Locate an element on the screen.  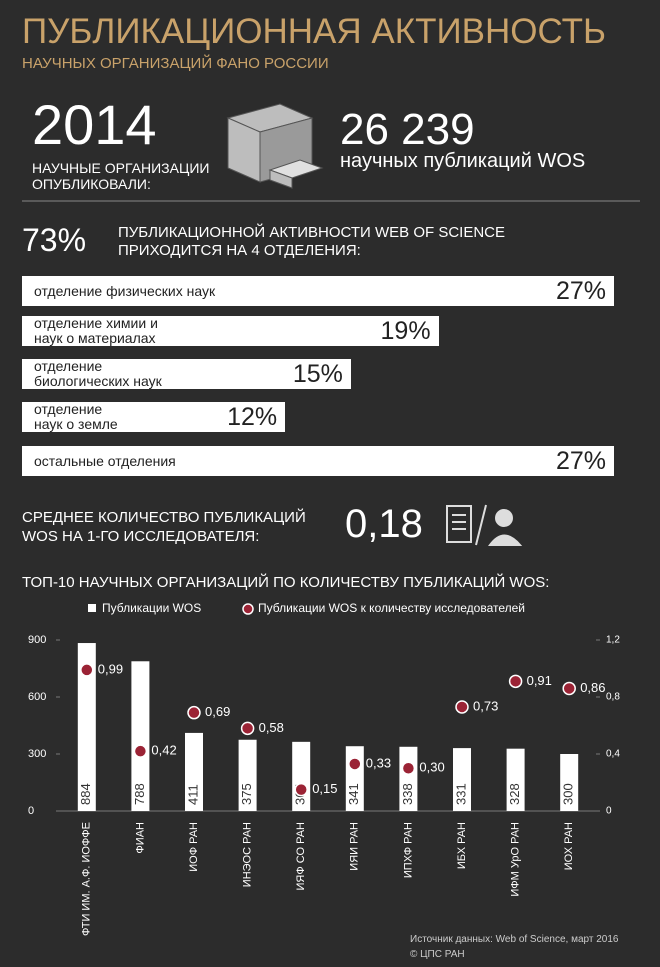
average: 0,18 is located at coordinates (384, 524).